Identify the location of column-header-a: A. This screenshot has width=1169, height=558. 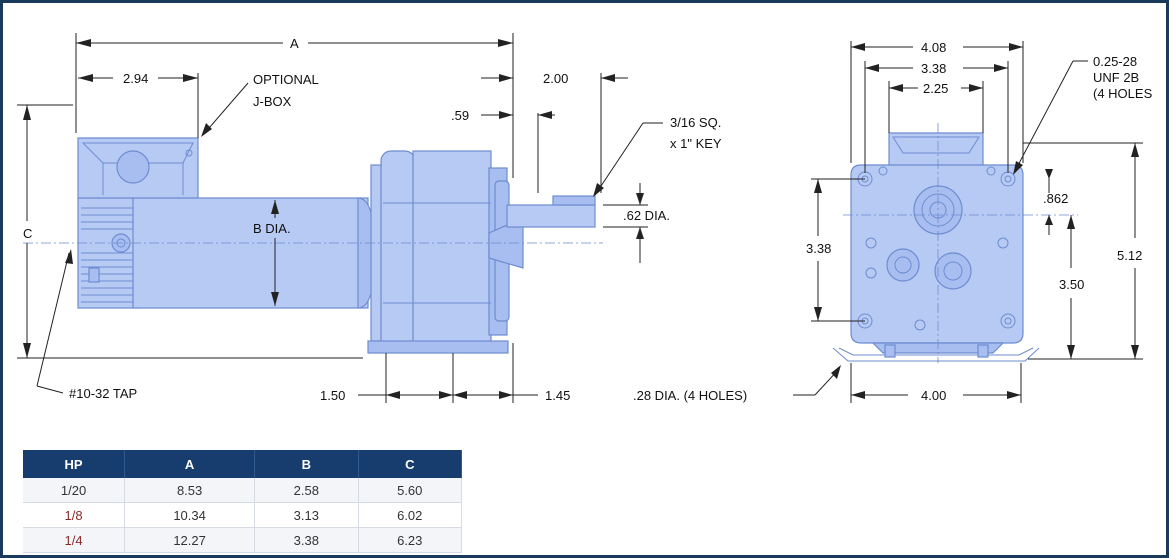
(190, 464).